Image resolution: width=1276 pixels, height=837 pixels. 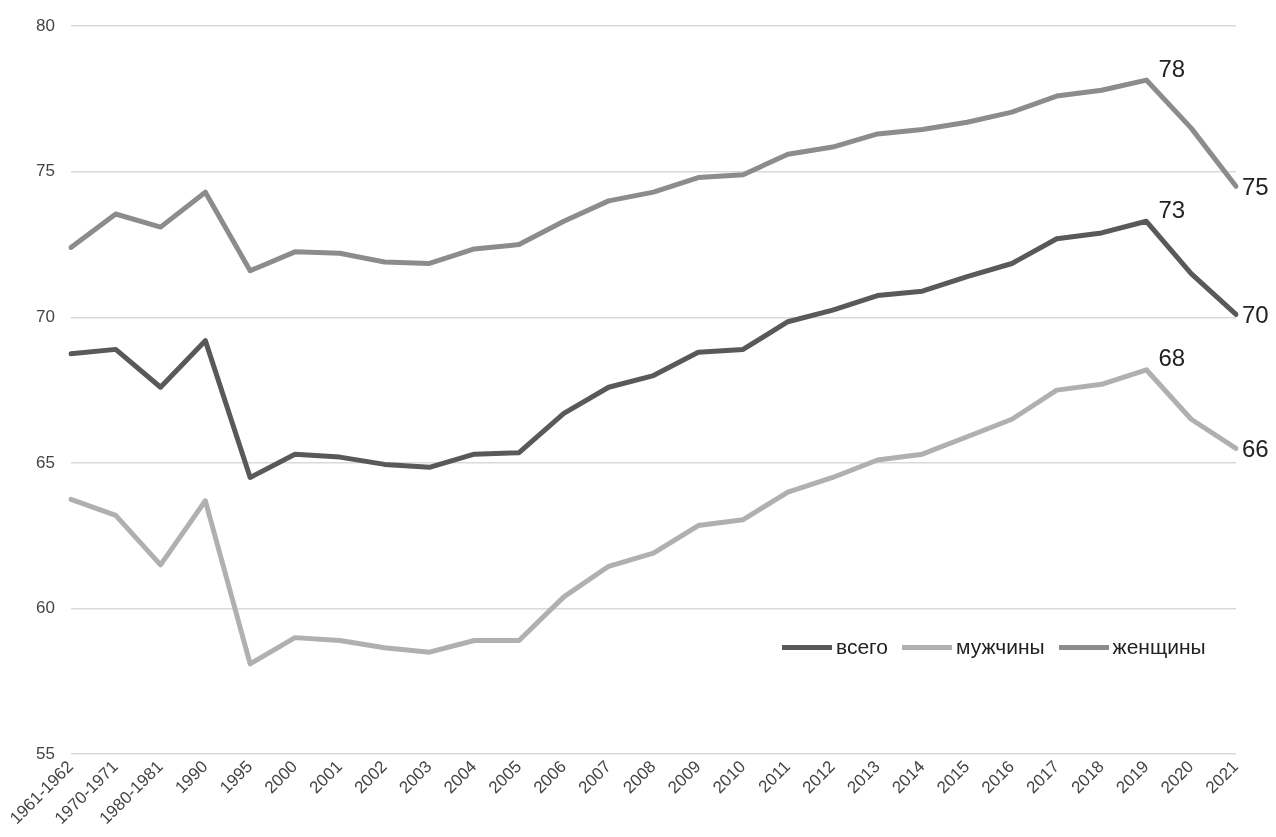 What do you see at coordinates (1255, 448) in the screenshot?
I see `data-label: 66` at bounding box center [1255, 448].